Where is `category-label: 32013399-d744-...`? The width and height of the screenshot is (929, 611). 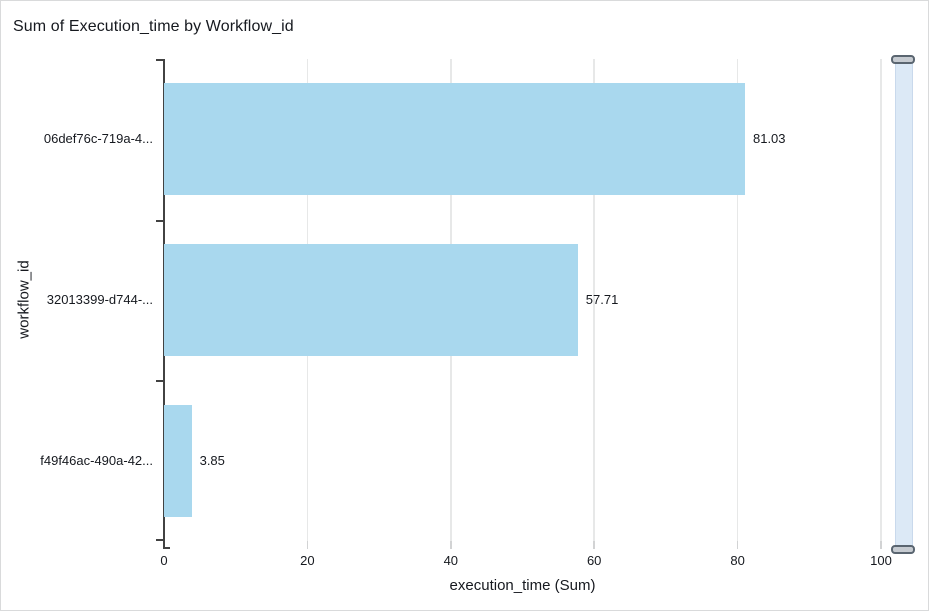
category-label: 32013399-d744-... is located at coordinates (99, 299).